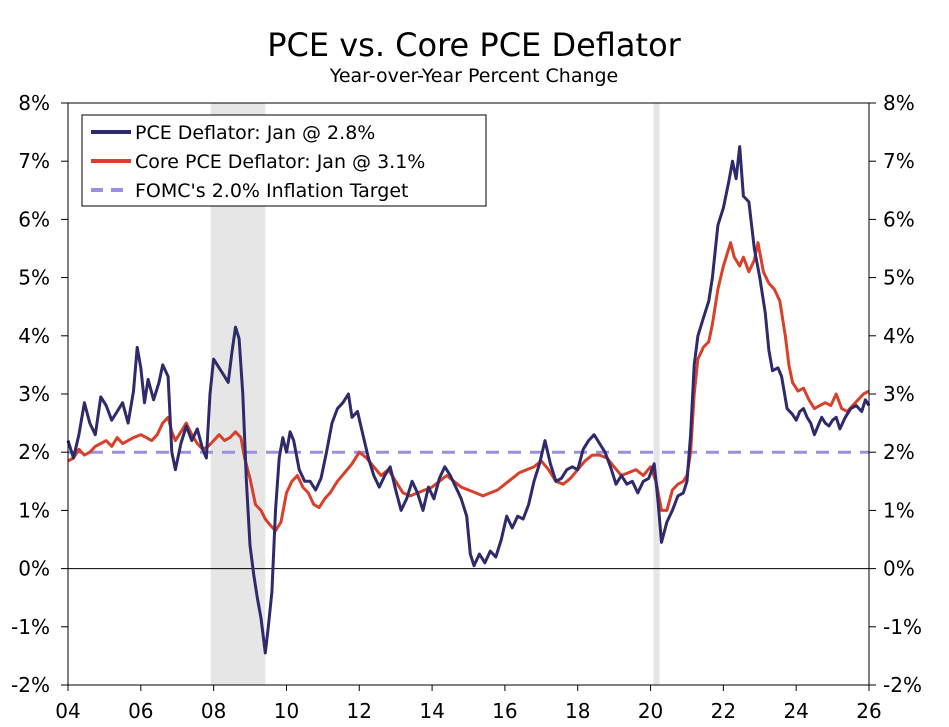 The width and height of the screenshot is (949, 727). I want to click on y-tick-label-left: 5%, so click(34, 278).